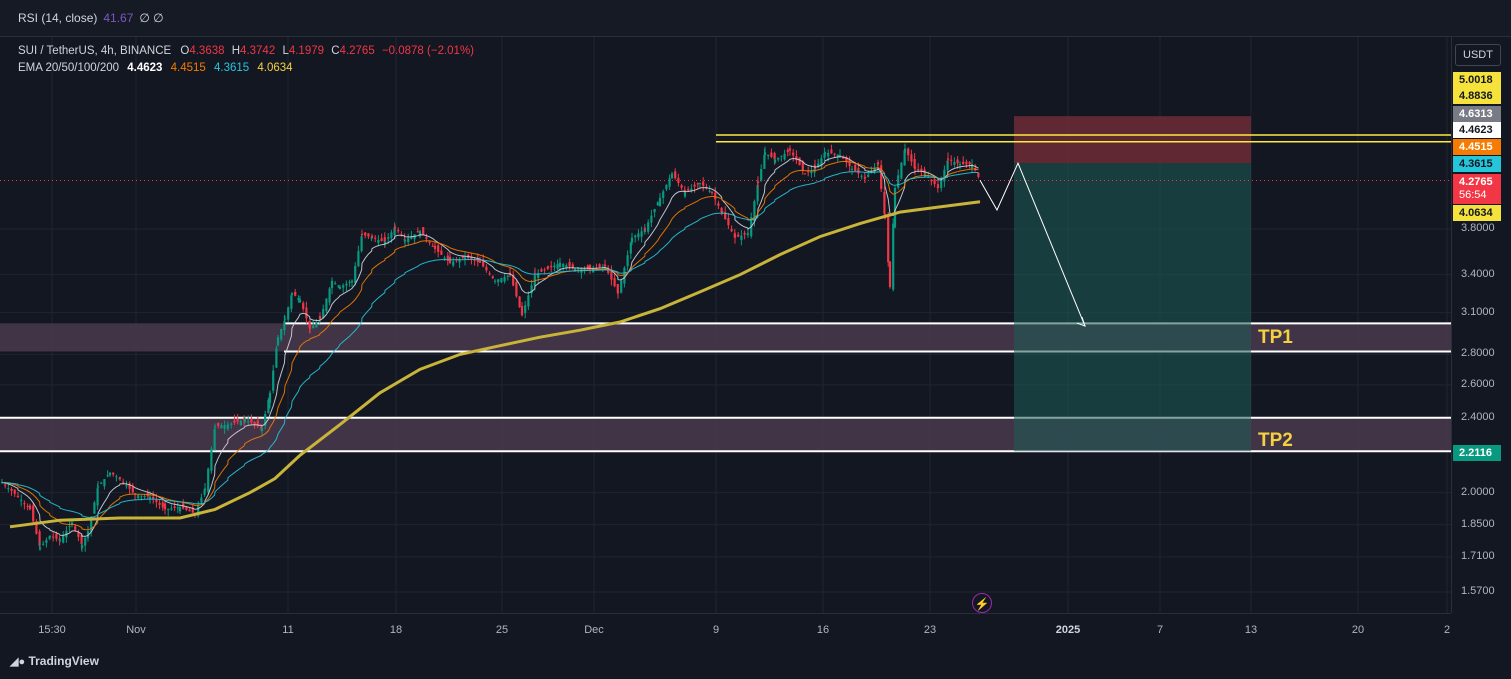 The image size is (1511, 679). I want to click on time-tick: Dec, so click(594, 630).